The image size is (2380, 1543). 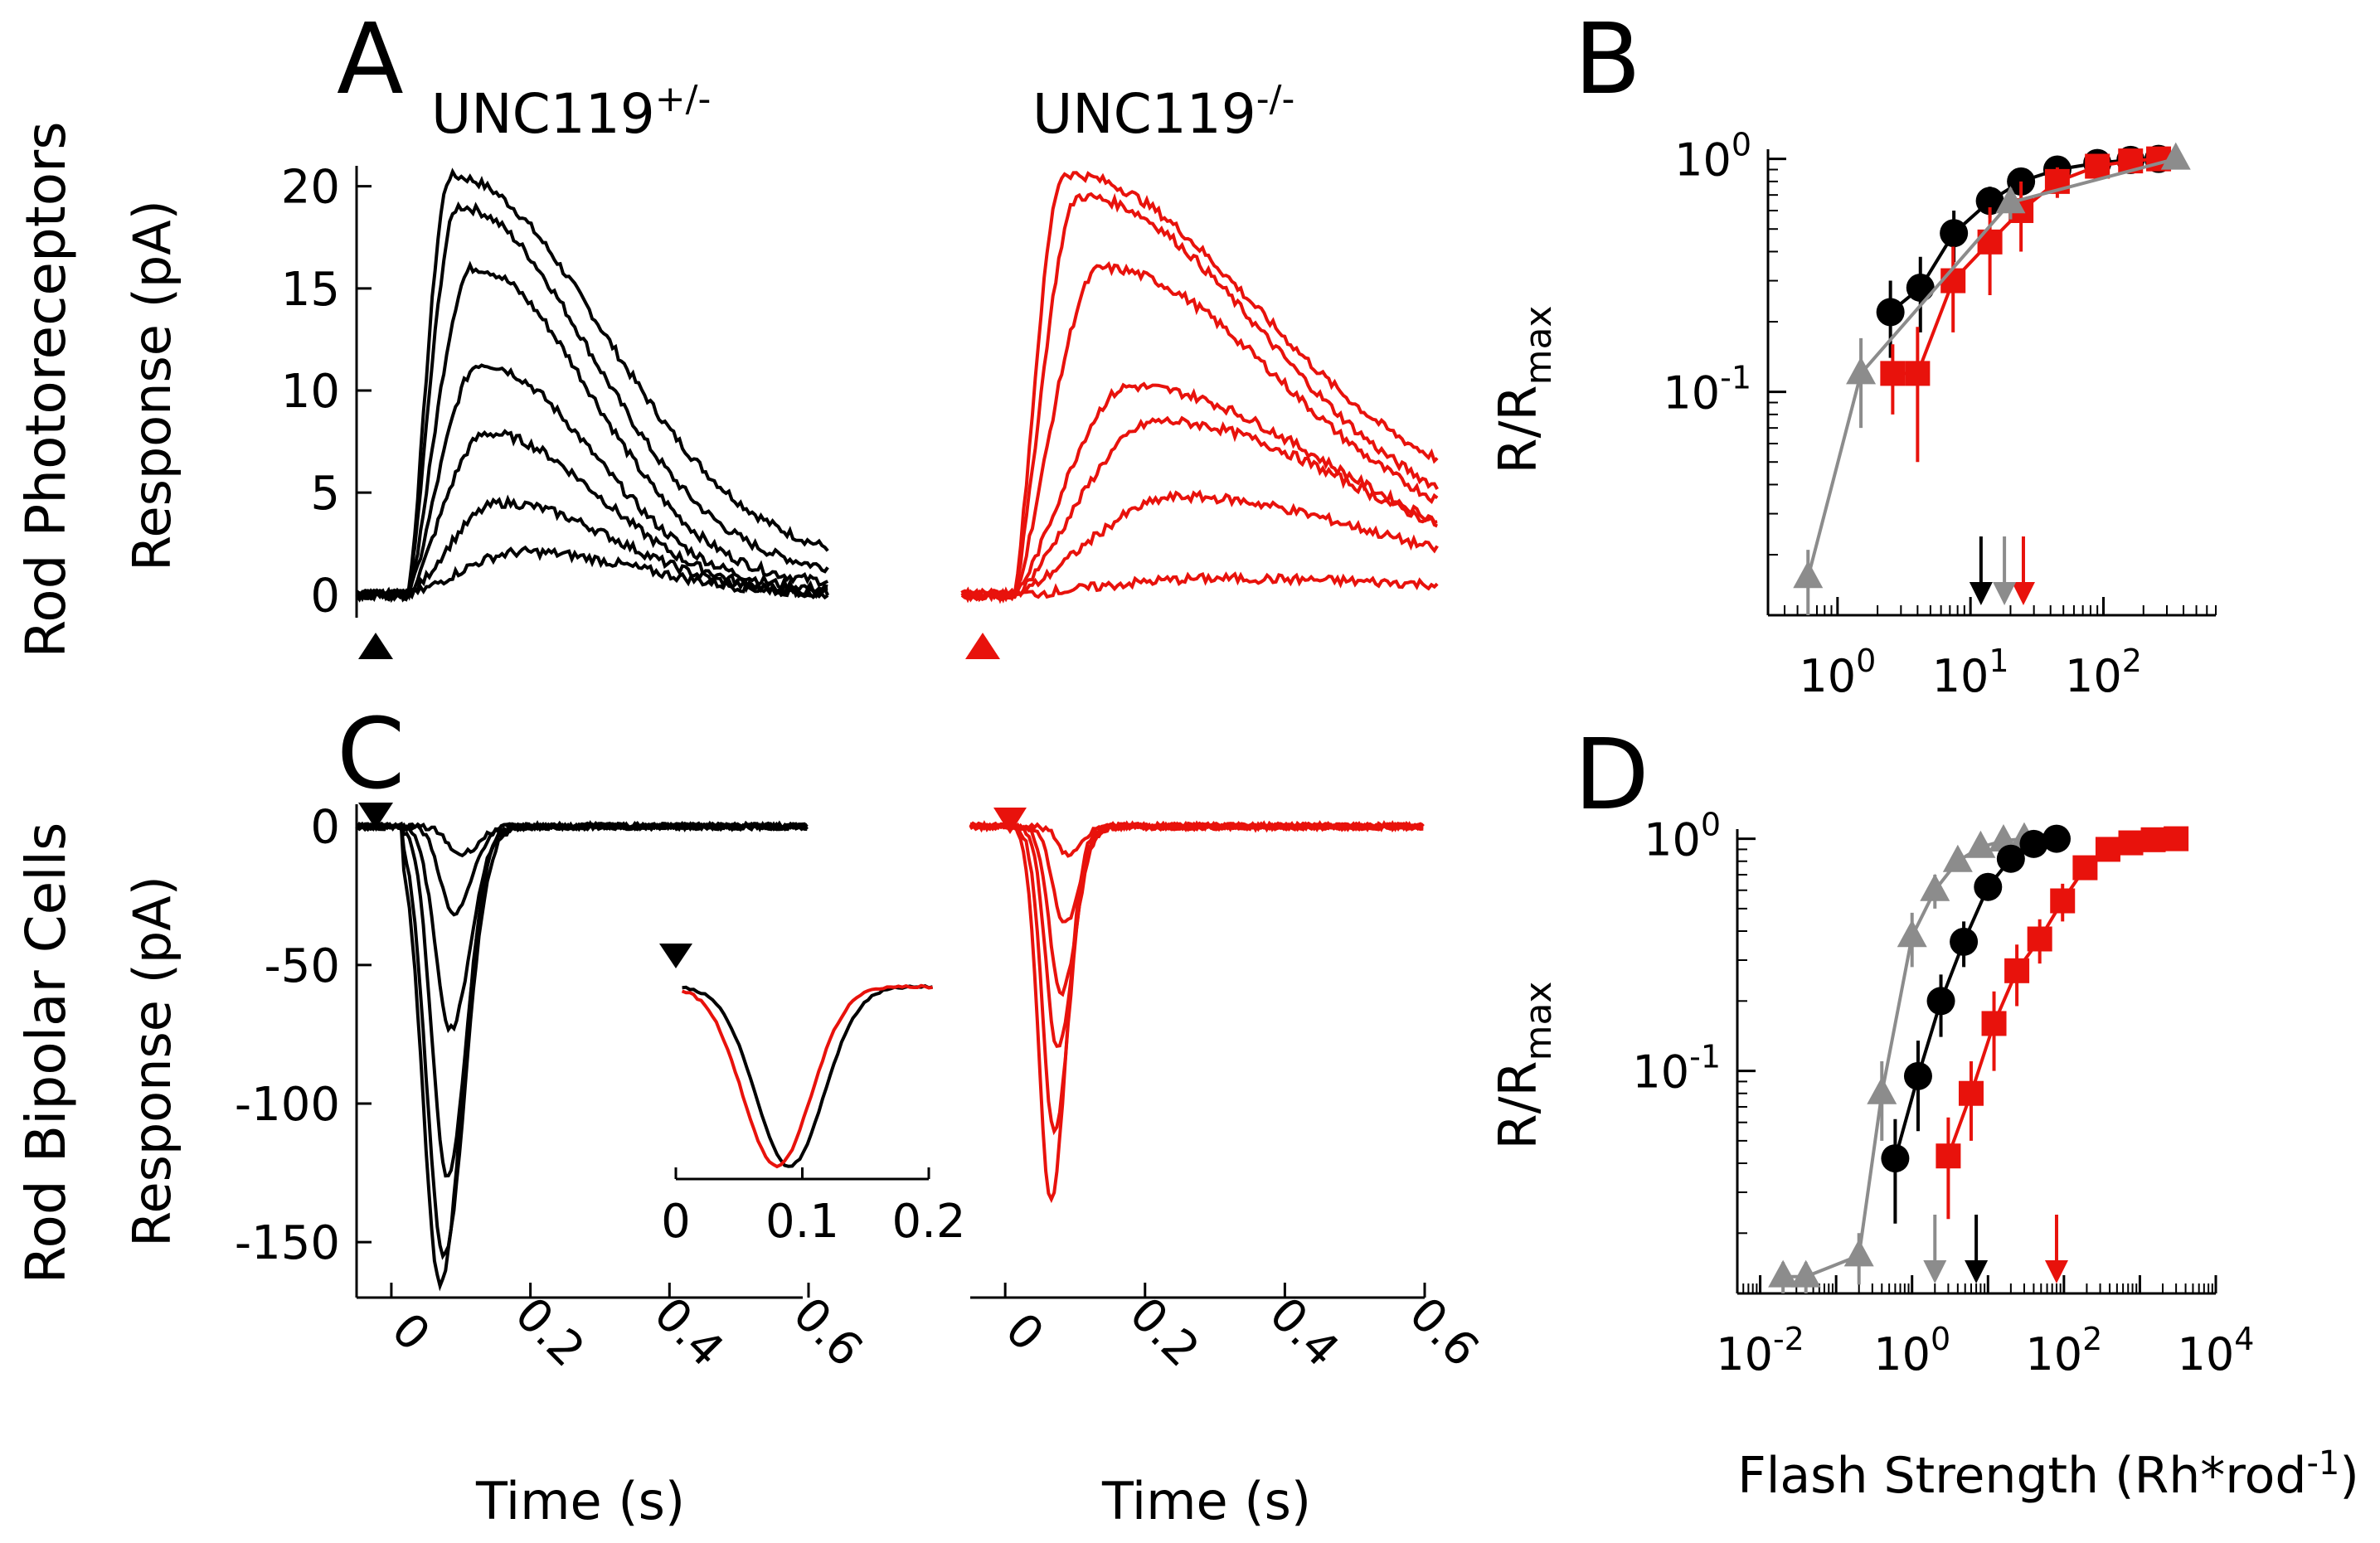 What do you see at coordinates (802, 1222) in the screenshot?
I see `x-tick-label: 0.1` at bounding box center [802, 1222].